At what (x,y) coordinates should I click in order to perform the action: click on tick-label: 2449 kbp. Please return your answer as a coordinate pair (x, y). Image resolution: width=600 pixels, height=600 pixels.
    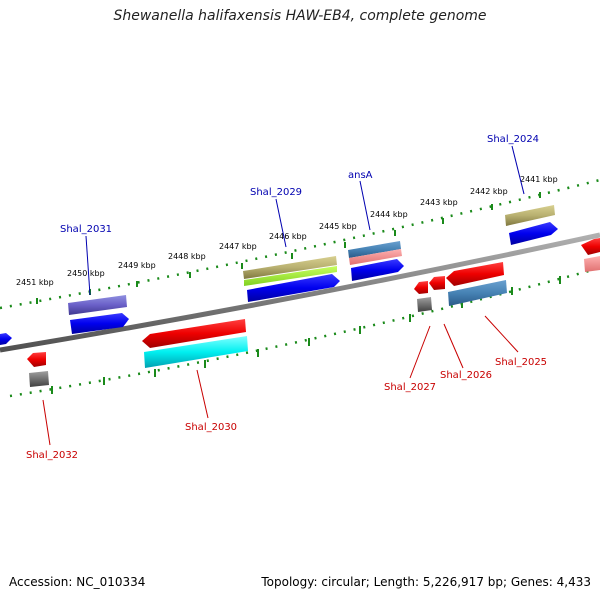
    Looking at the image, I should click on (137, 265).